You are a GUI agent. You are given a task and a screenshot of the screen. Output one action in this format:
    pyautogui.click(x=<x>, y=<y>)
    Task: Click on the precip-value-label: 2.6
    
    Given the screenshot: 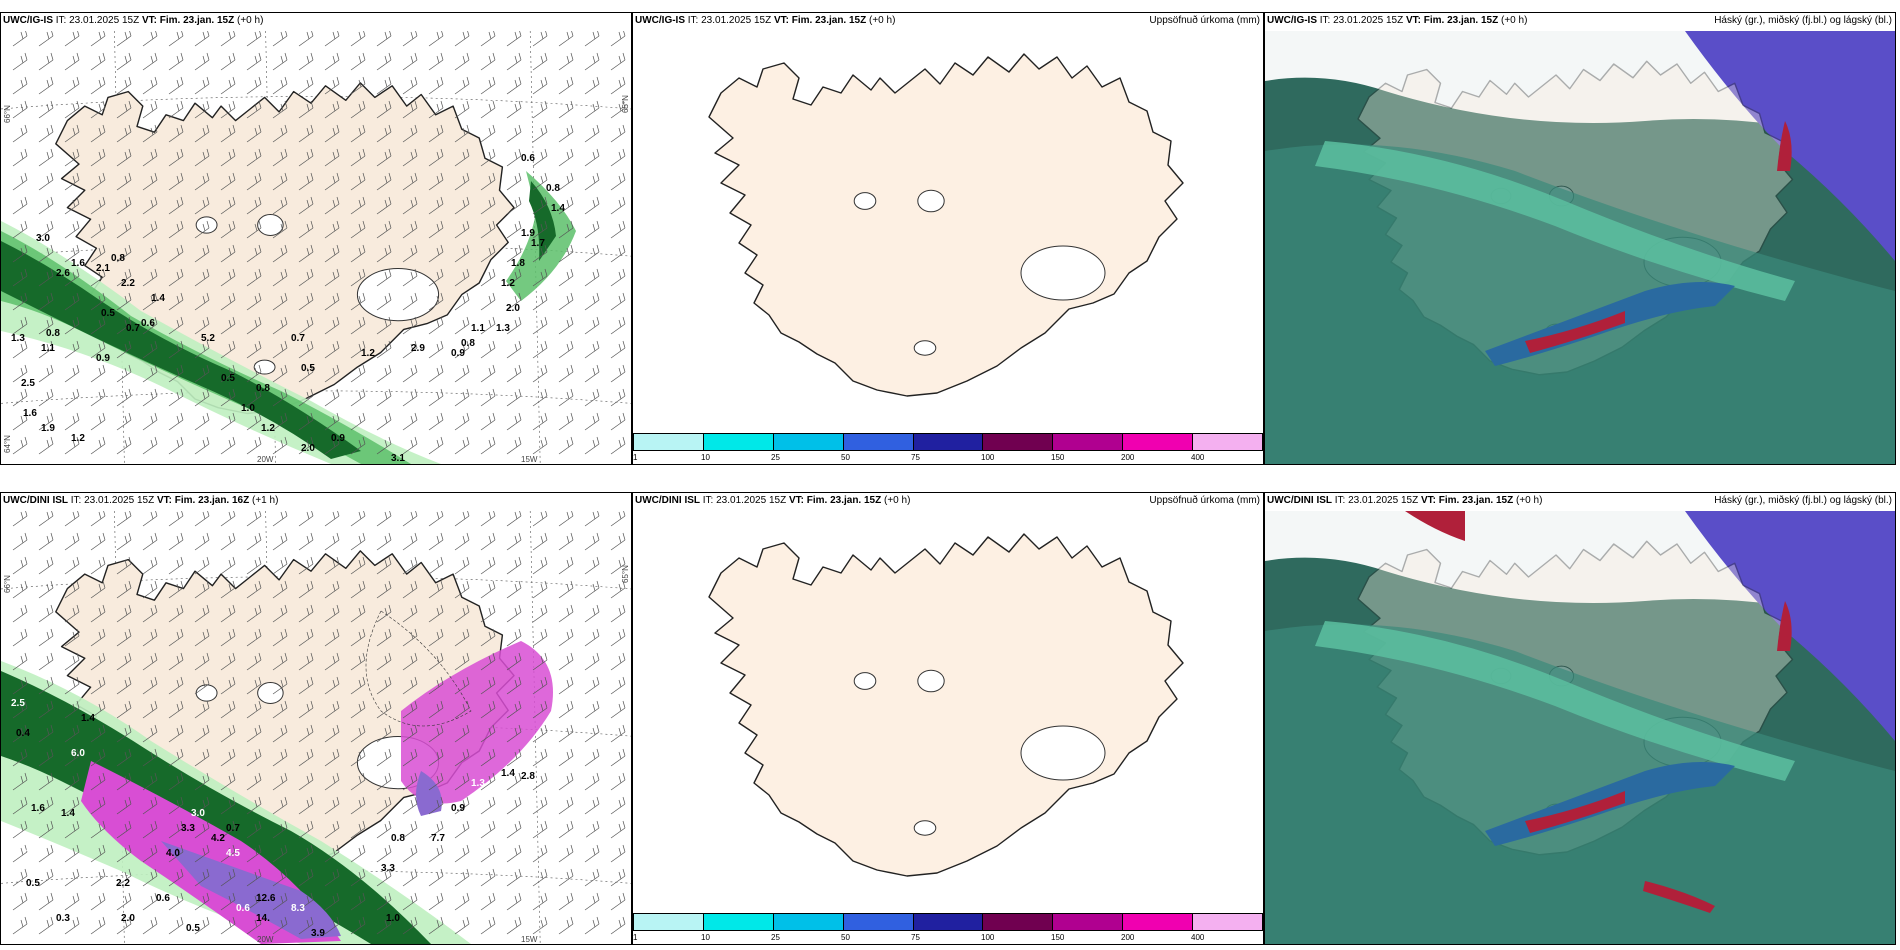 What is the action you would take?
    pyautogui.click(x=63, y=273)
    